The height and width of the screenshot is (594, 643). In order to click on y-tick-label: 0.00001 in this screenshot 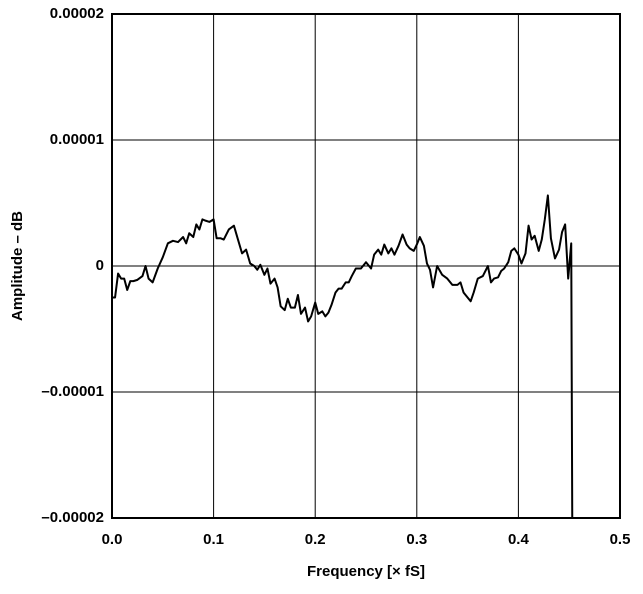, I will do `click(77, 139)`.